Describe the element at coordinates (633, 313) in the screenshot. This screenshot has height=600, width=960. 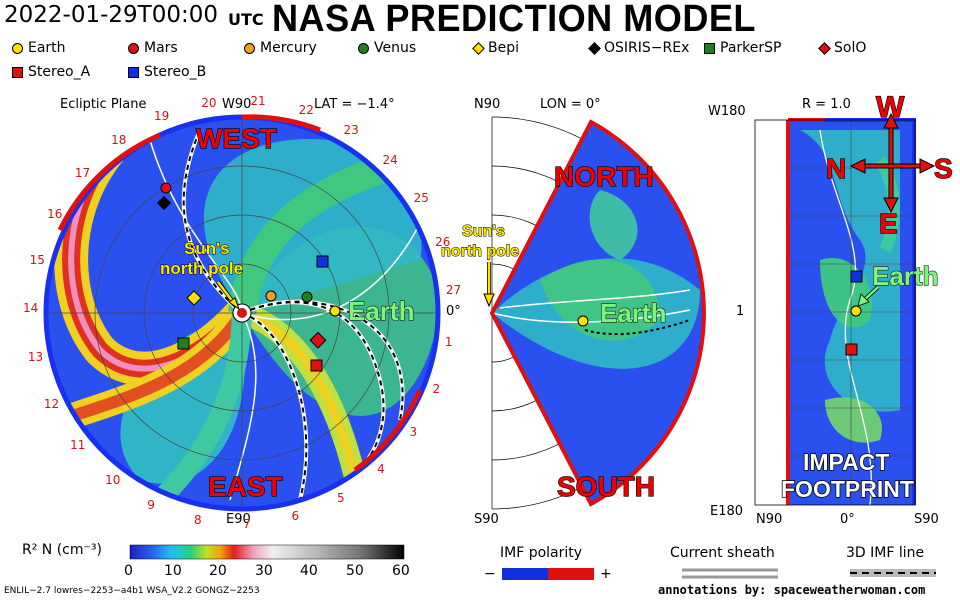
I see `earth-annotation-meridional: Earth` at that location.